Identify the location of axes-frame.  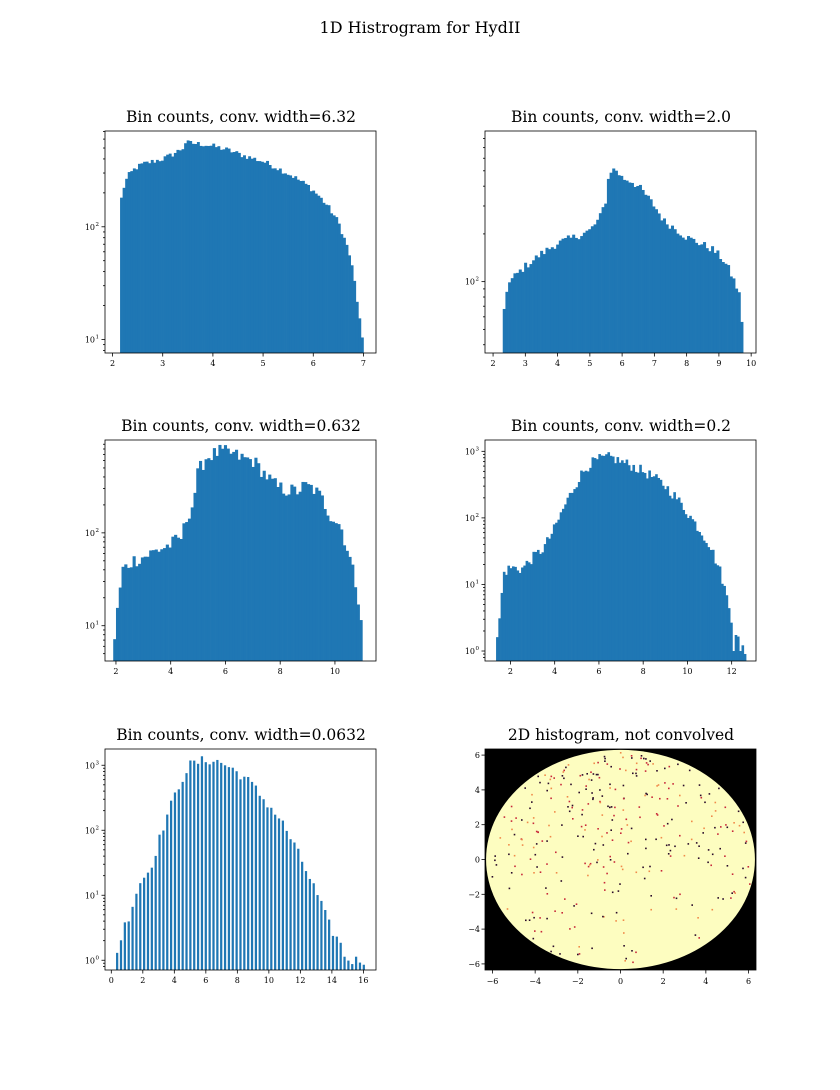
(240, 859).